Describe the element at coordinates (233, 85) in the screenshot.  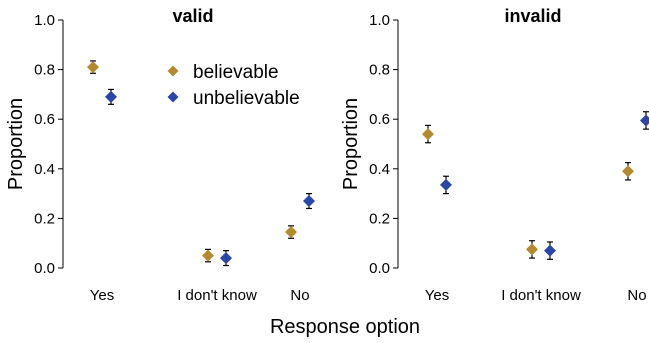
I see `legend: believable unbelievable` at that location.